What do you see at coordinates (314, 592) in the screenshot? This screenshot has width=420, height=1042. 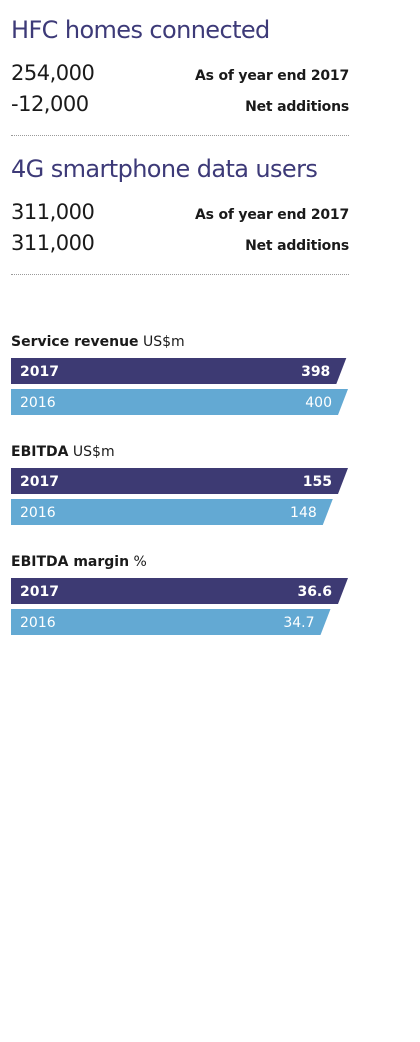 I see `value-label: 36.6` at bounding box center [314, 592].